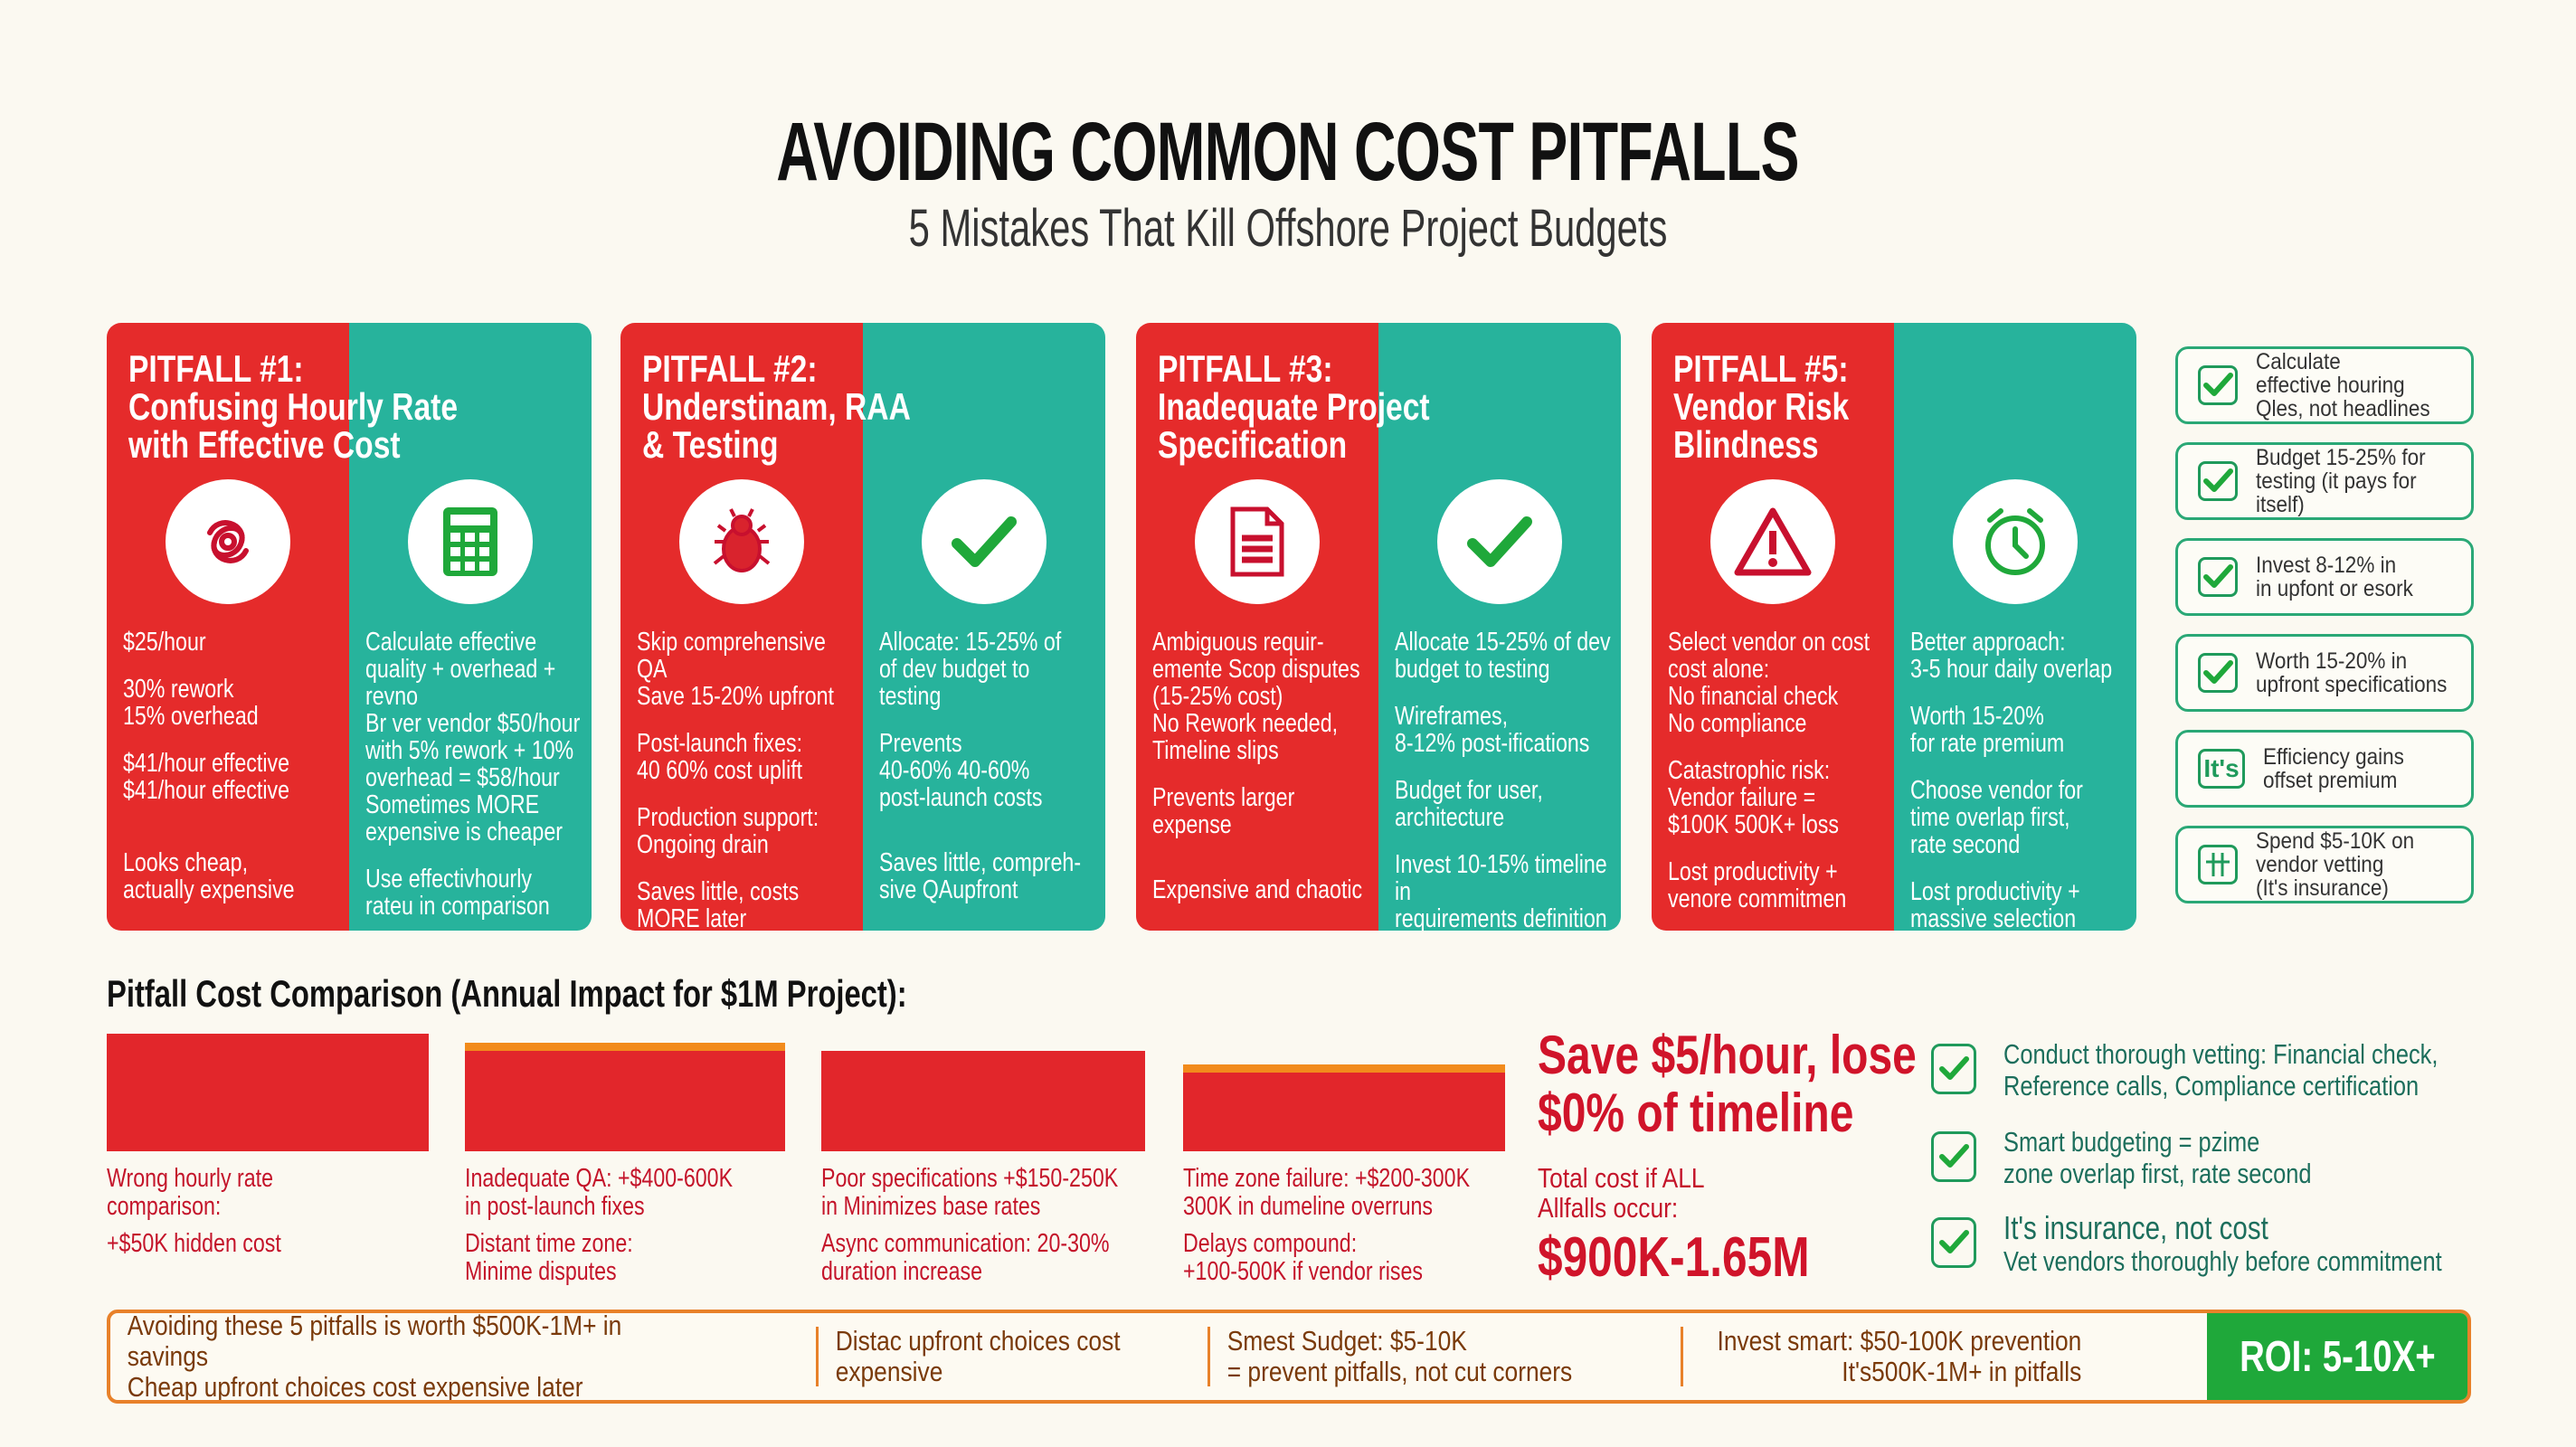 This screenshot has height=1447, width=2576. What do you see at coordinates (1674, 1258) in the screenshot?
I see `total-value: $900K-1.65M` at bounding box center [1674, 1258].